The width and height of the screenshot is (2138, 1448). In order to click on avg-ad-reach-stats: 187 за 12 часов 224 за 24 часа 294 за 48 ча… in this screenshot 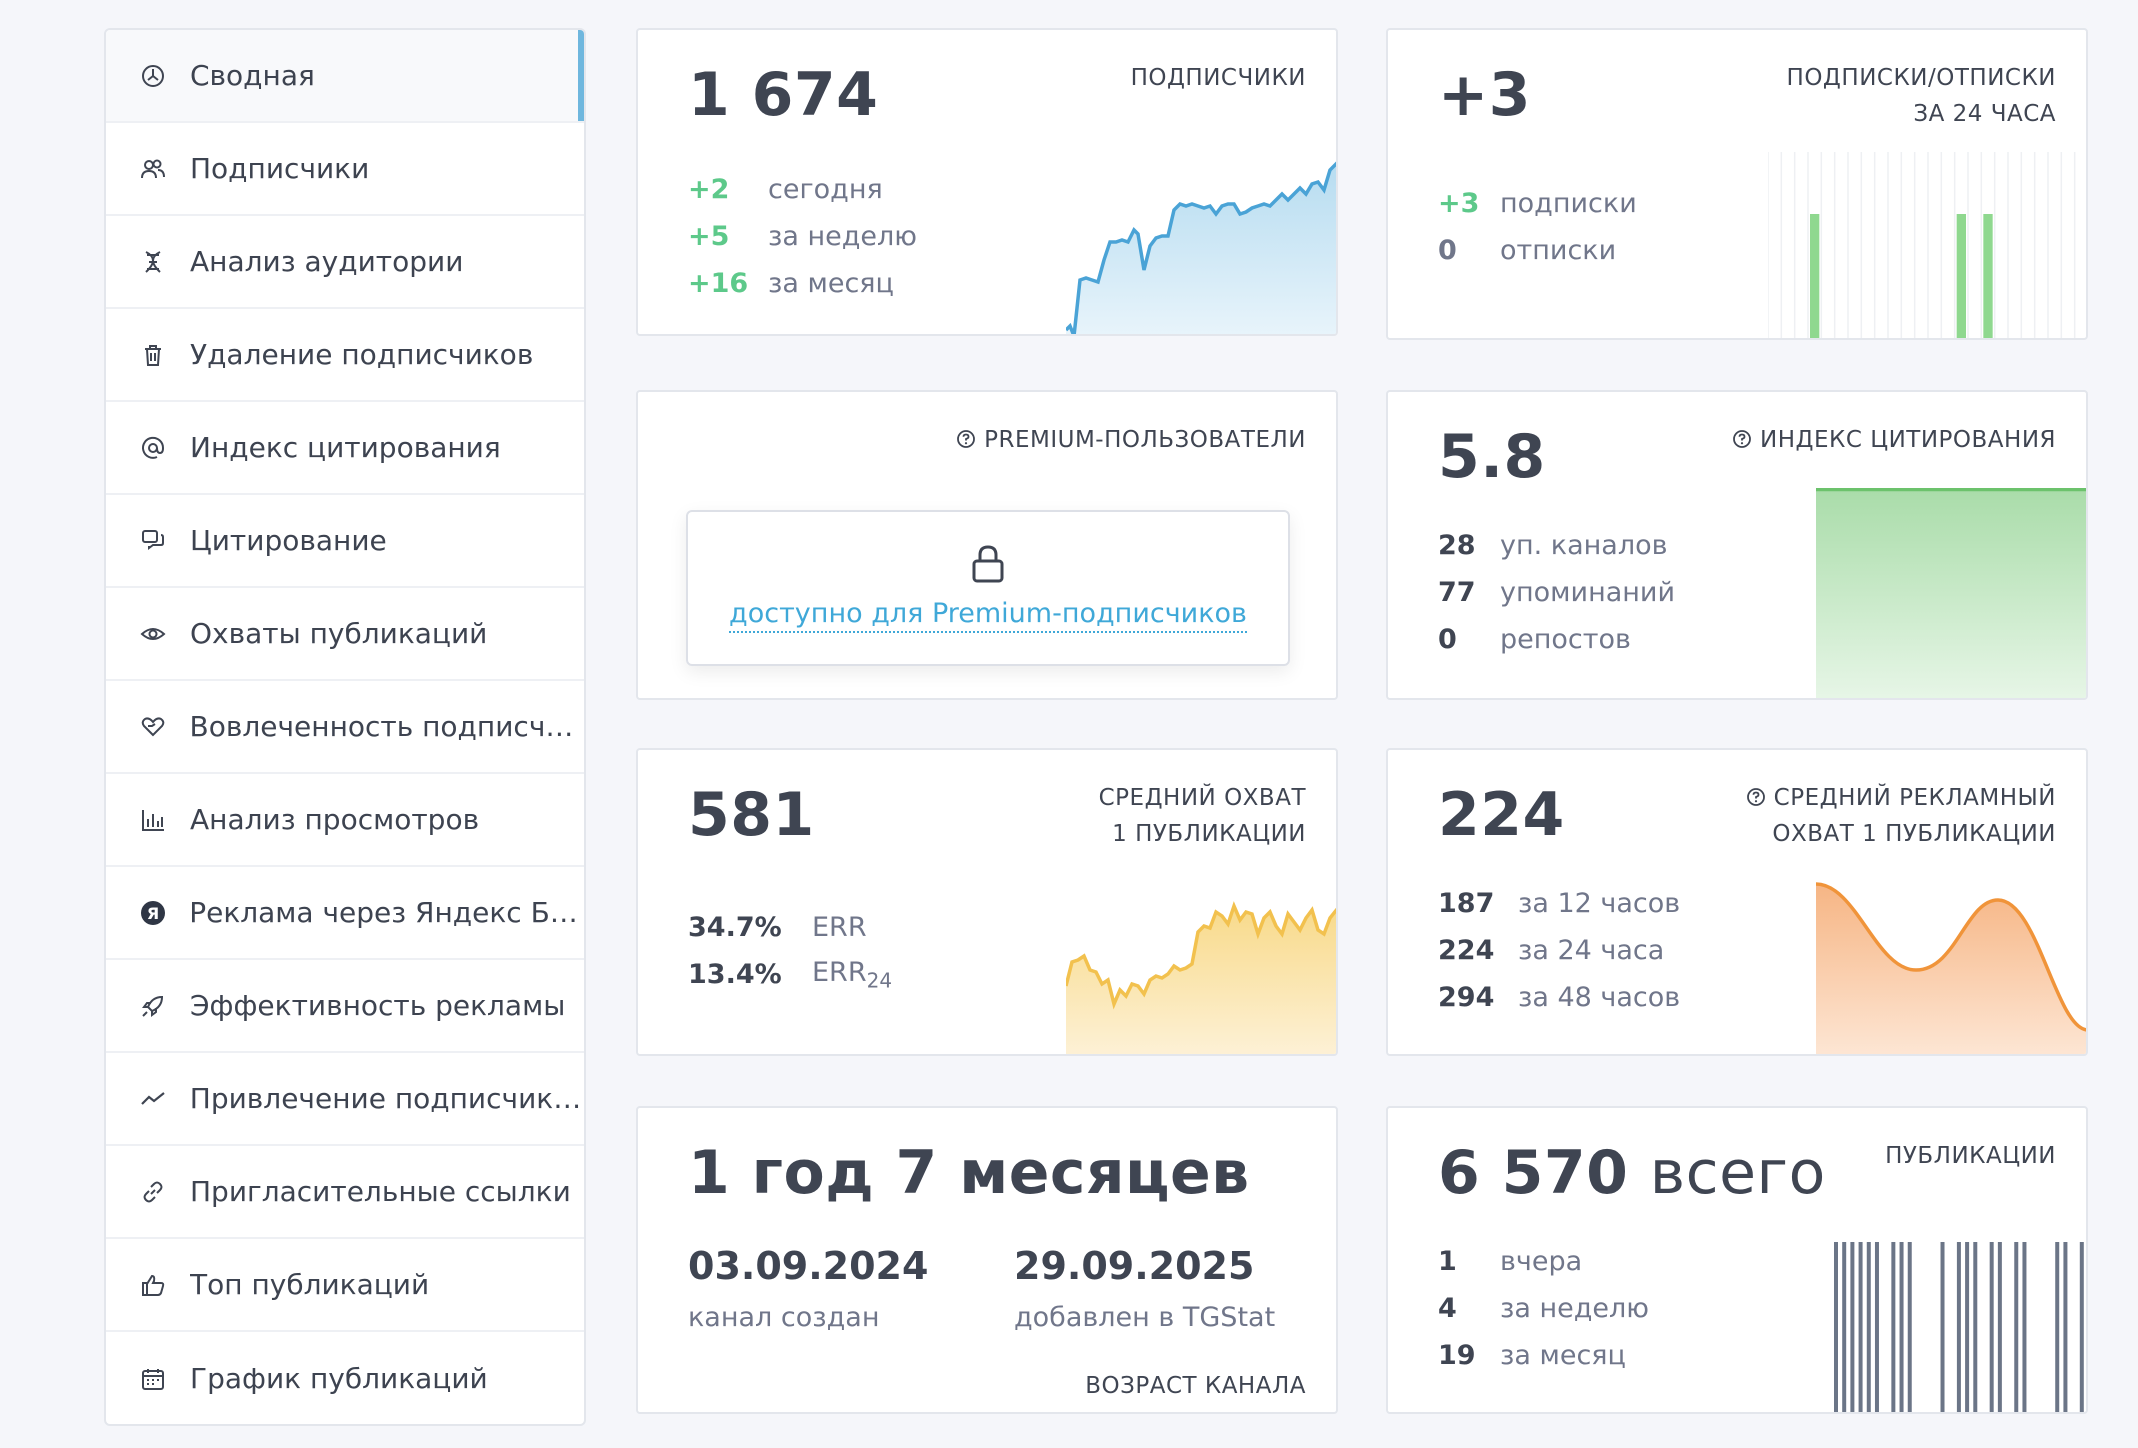, I will do `click(1559, 950)`.